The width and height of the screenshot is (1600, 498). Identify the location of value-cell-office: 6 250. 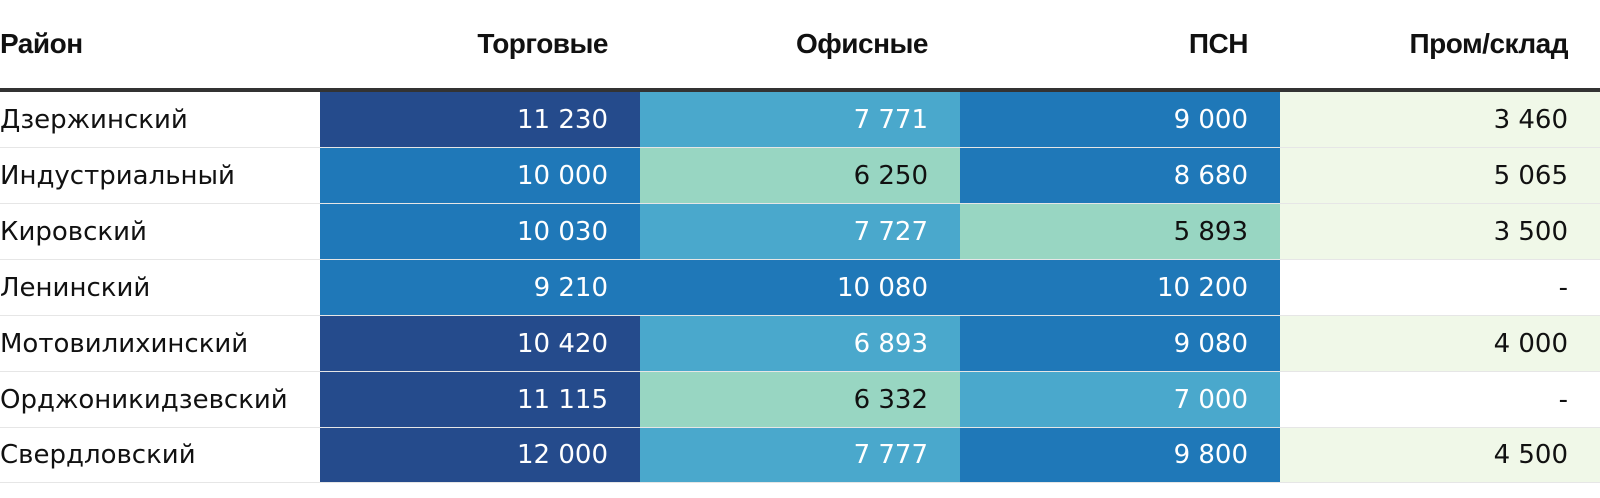
(800, 175).